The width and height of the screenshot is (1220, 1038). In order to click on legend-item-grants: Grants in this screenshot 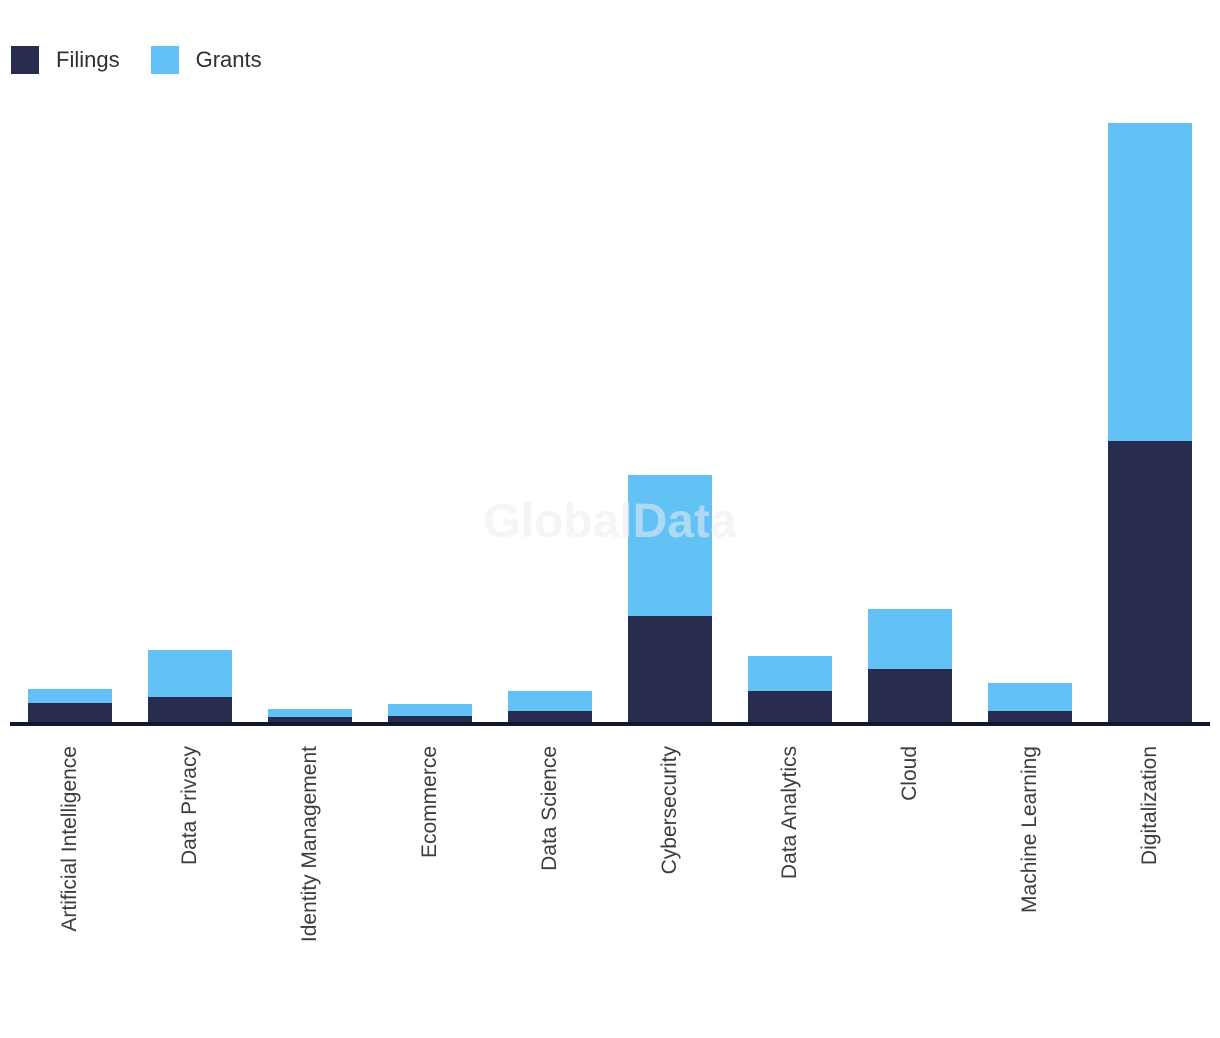, I will do `click(206, 60)`.